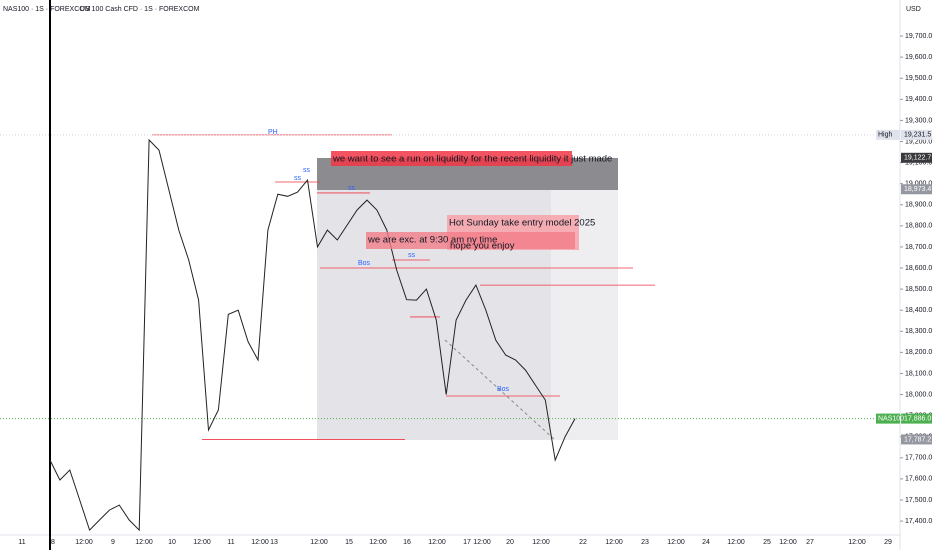 The height and width of the screenshot is (550, 932). What do you see at coordinates (918, 162) in the screenshot?
I see `y-tick-label: 19,100.0` at bounding box center [918, 162].